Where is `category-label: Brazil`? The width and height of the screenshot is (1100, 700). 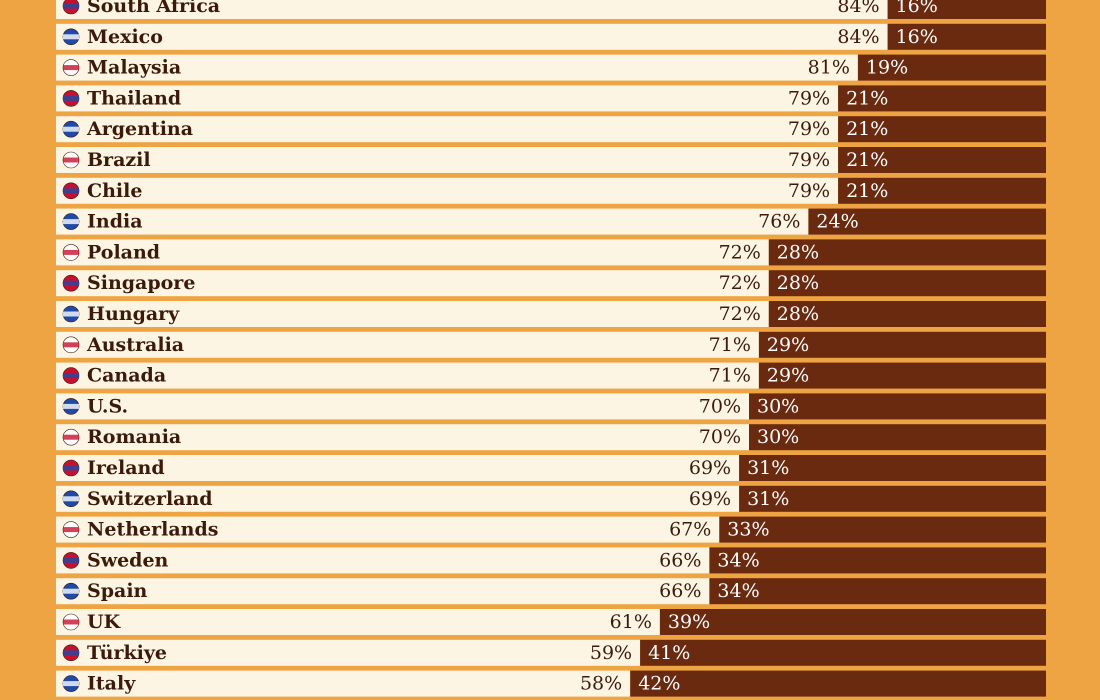
category-label: Brazil is located at coordinates (119, 160).